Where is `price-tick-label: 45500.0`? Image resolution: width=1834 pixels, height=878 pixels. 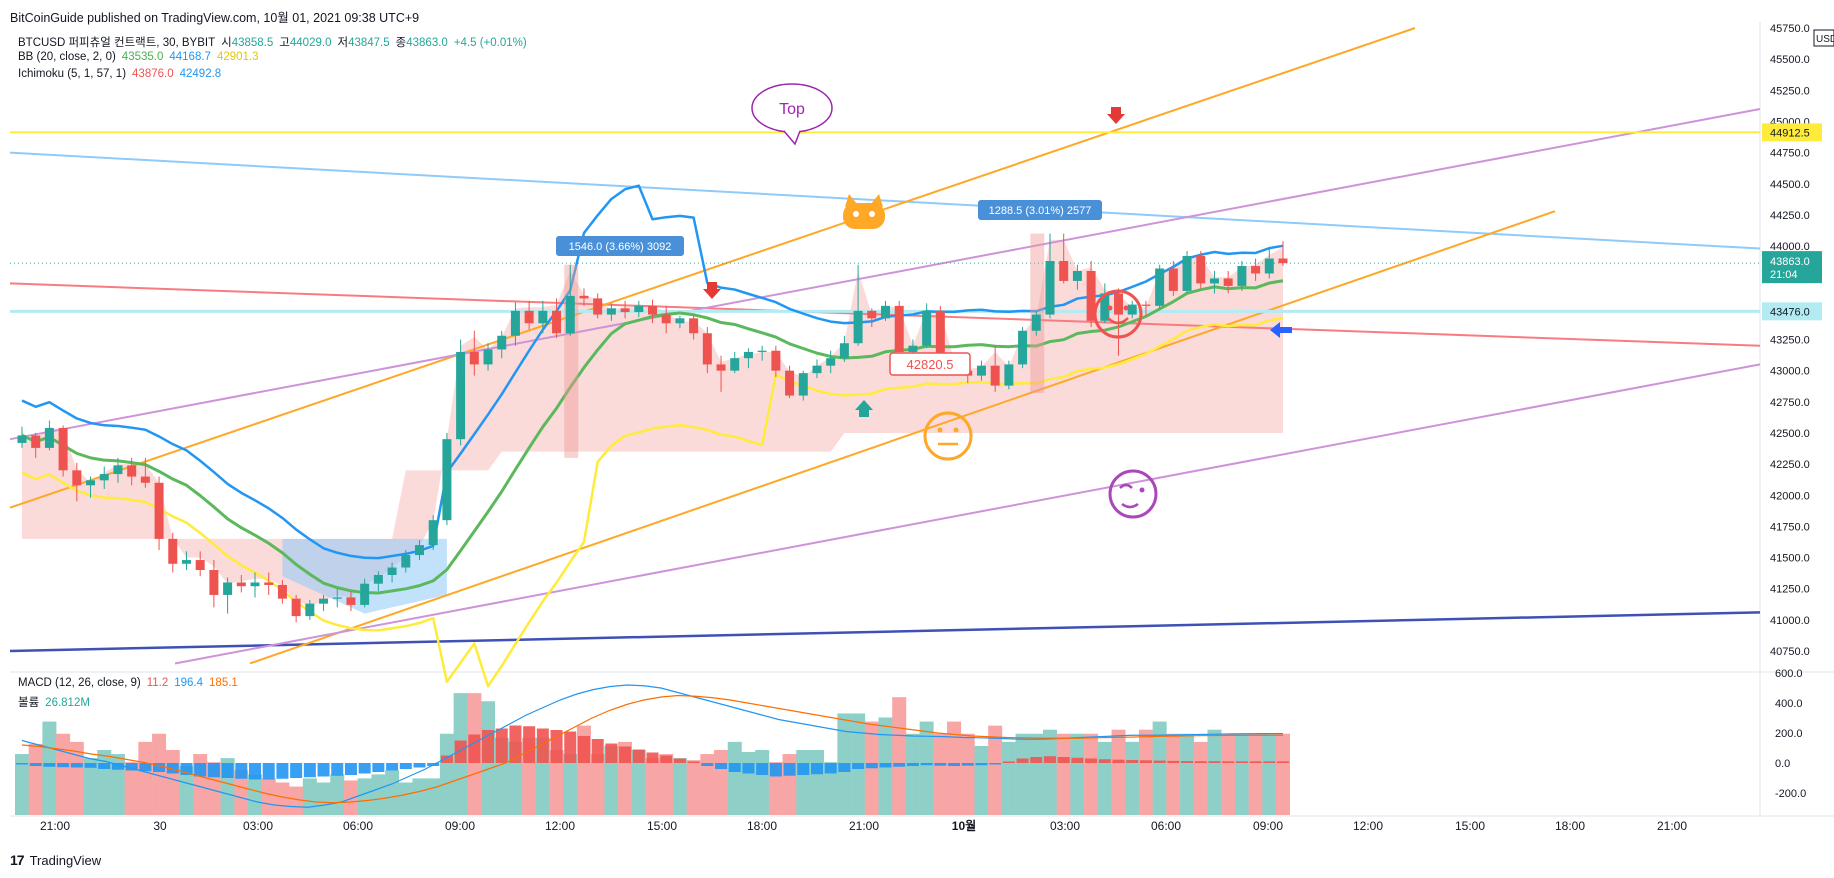 price-tick-label: 45500.0 is located at coordinates (1790, 60).